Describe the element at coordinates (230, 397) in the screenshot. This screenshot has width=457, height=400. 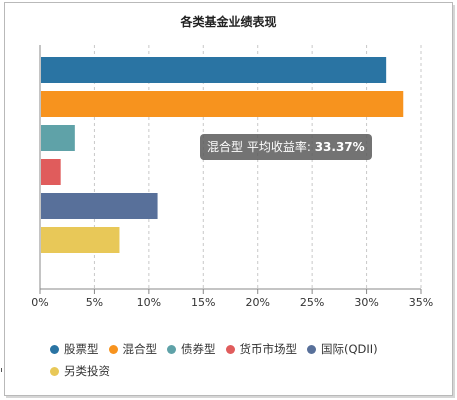
I see `frame-shadow-bottom` at that location.